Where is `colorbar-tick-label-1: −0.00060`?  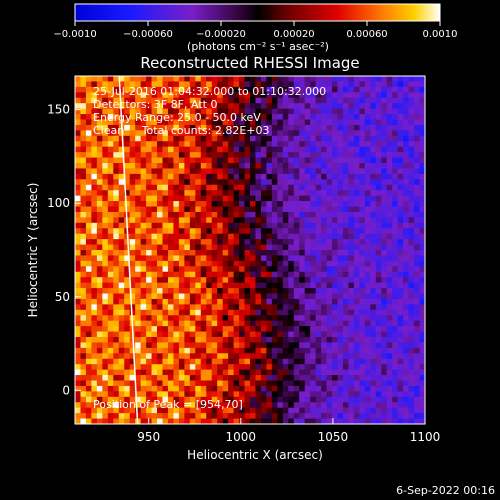 colorbar-tick-label-1: −0.00060 is located at coordinates (148, 34).